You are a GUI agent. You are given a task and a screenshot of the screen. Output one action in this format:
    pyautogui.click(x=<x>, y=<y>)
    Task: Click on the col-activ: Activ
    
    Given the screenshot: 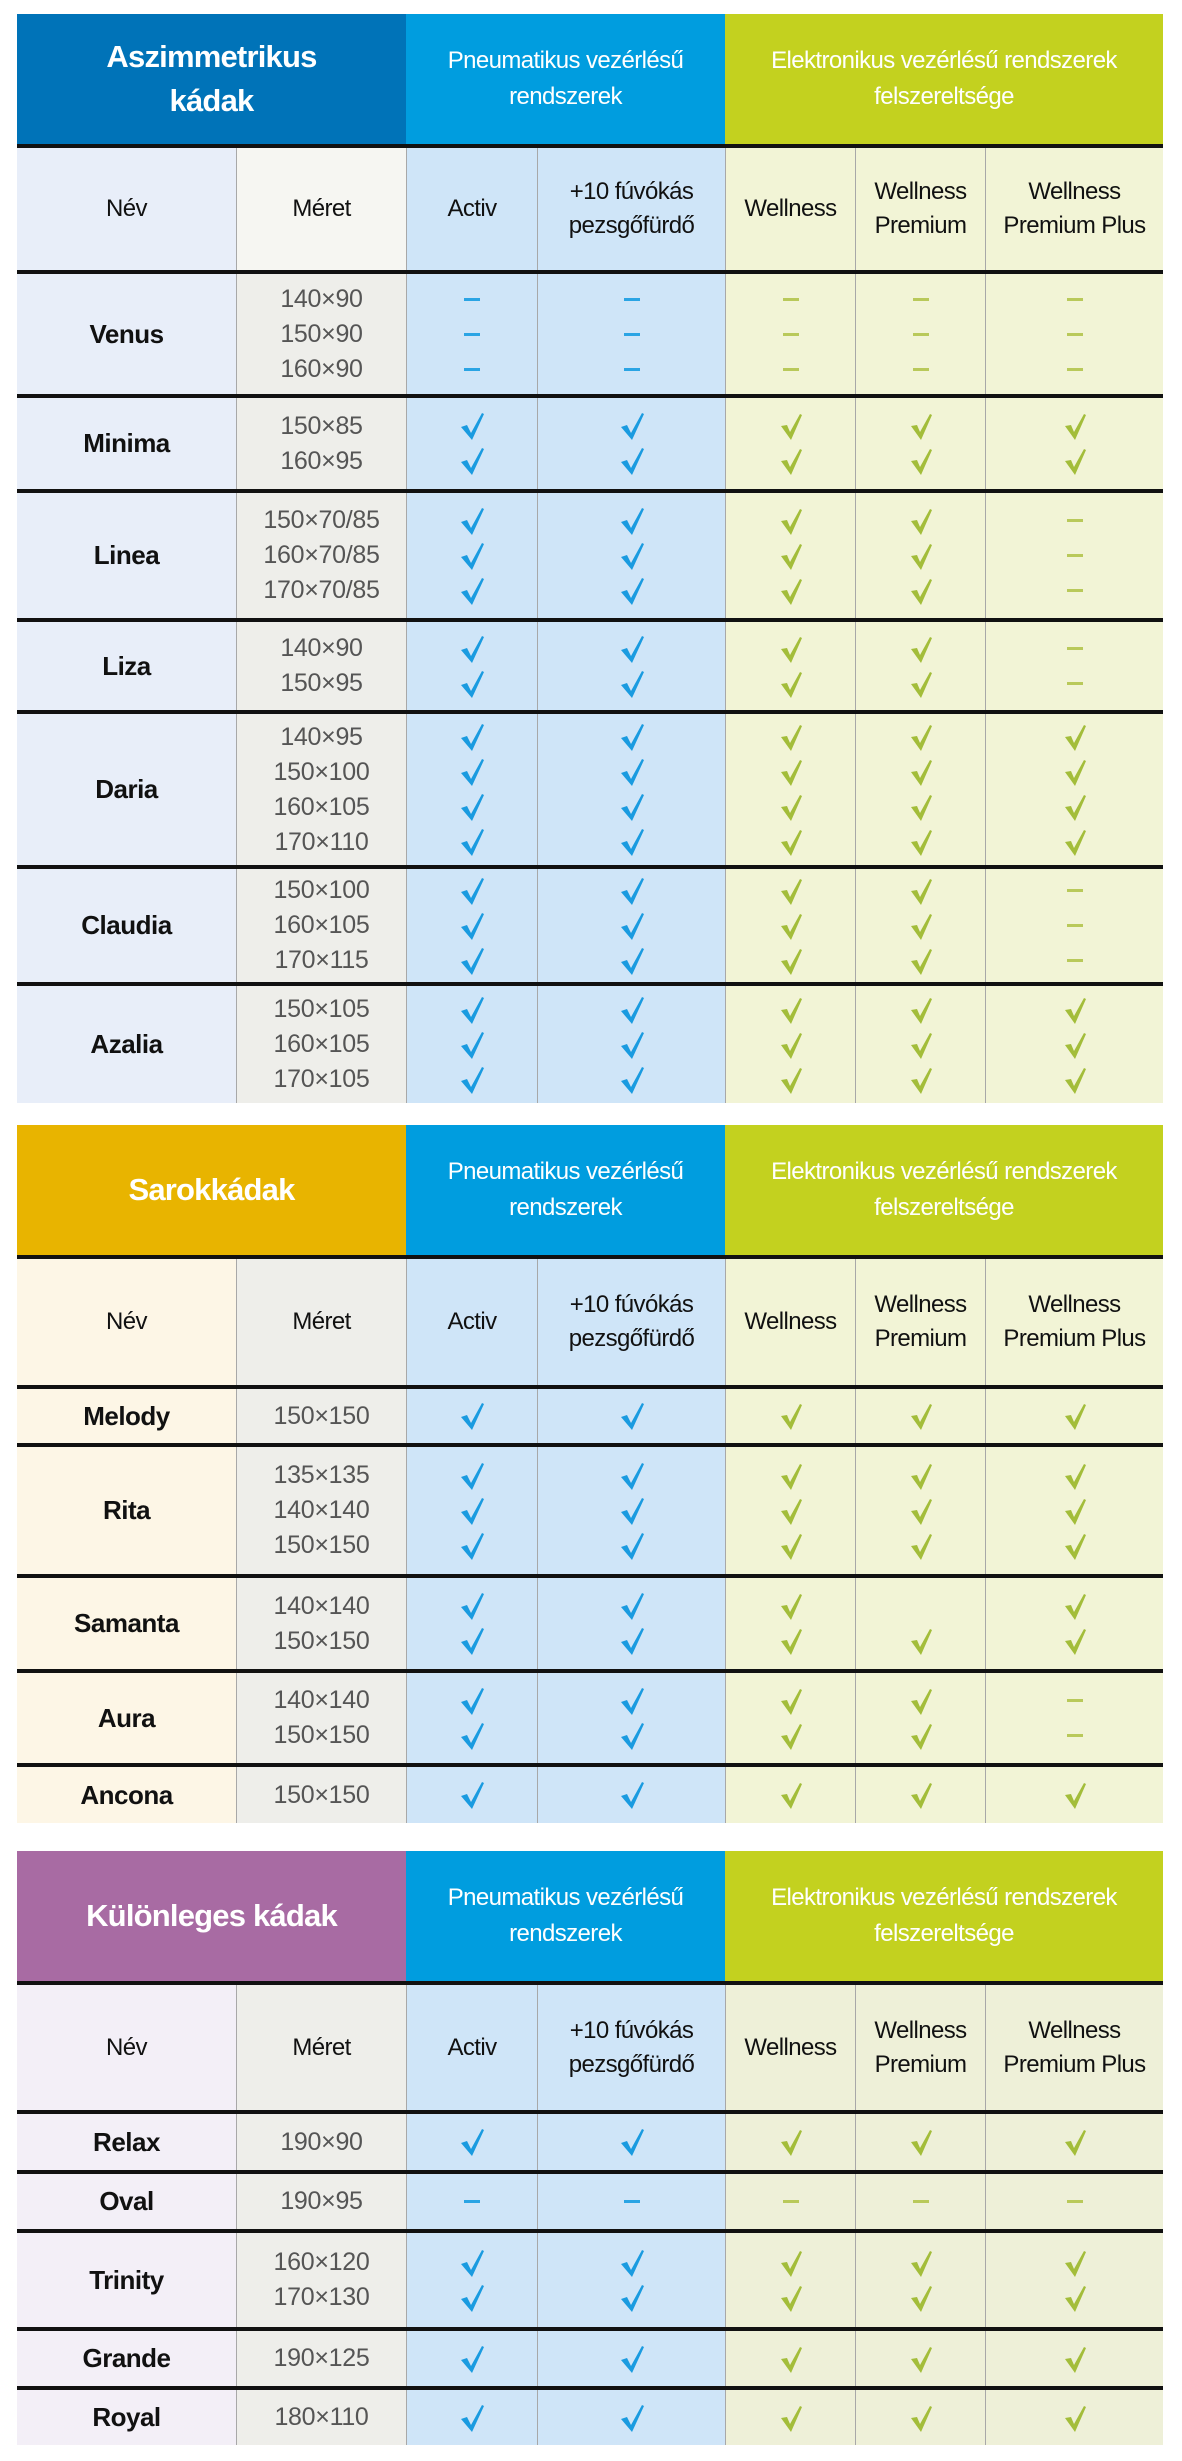 What is the action you would take?
    pyautogui.click(x=471, y=1322)
    